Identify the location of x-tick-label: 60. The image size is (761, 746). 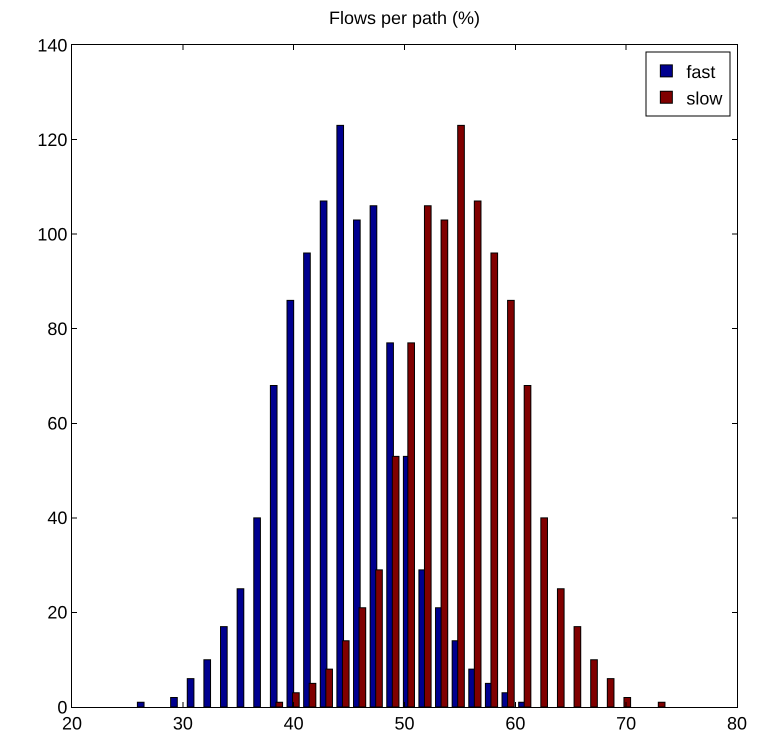
(515, 724).